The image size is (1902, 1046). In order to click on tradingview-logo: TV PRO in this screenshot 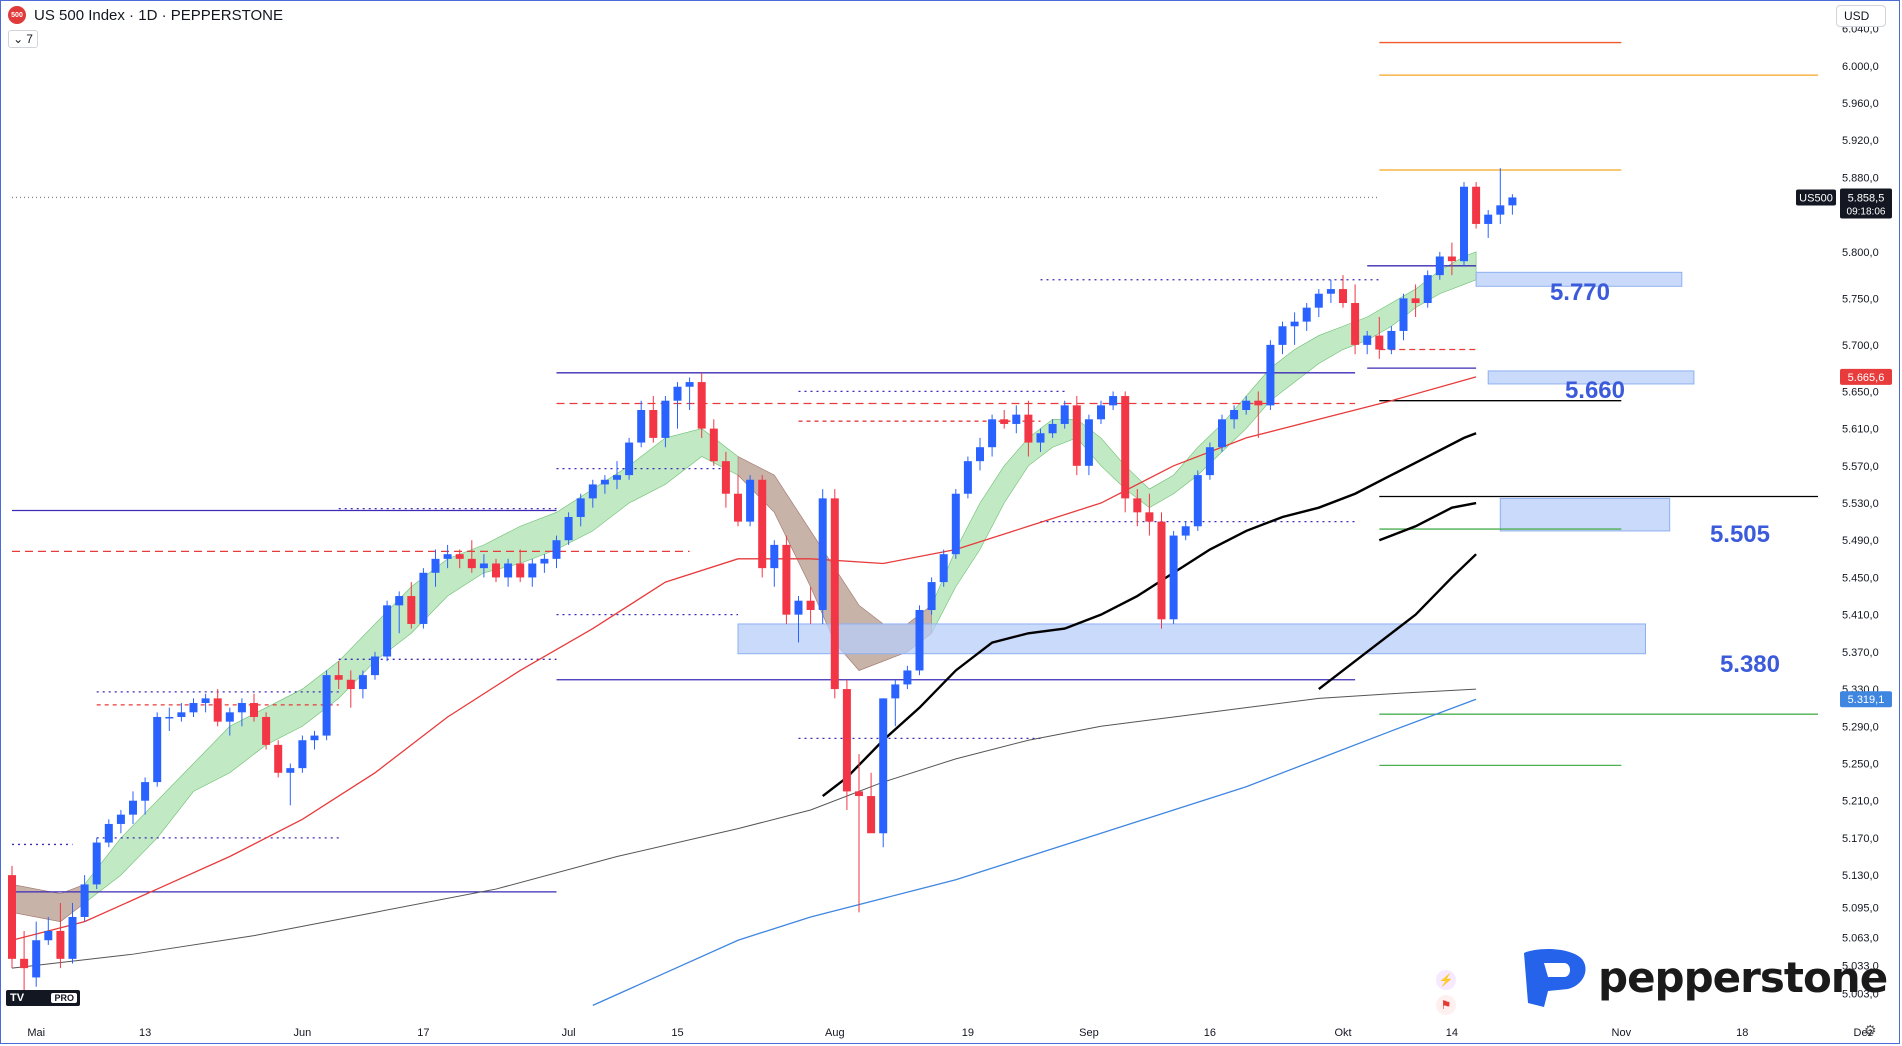, I will do `click(43, 998)`.